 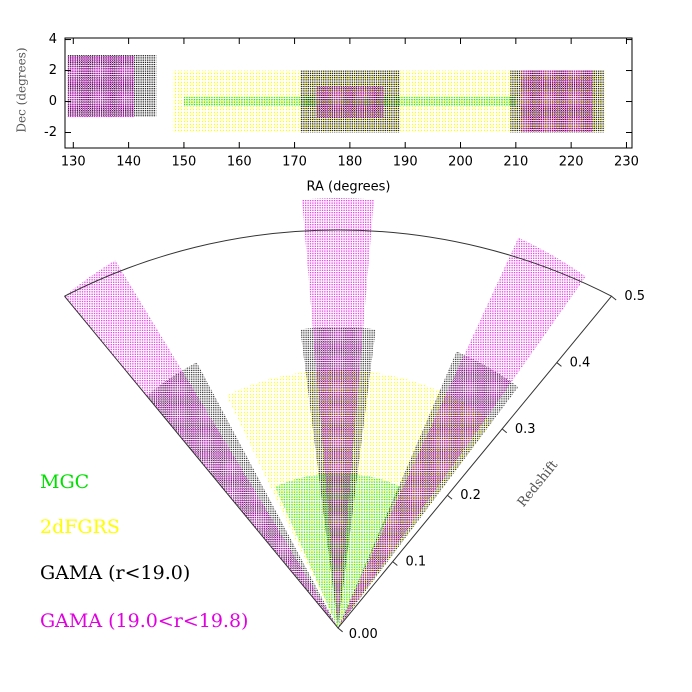 I want to click on legend-entry: MGC, so click(x=64, y=482).